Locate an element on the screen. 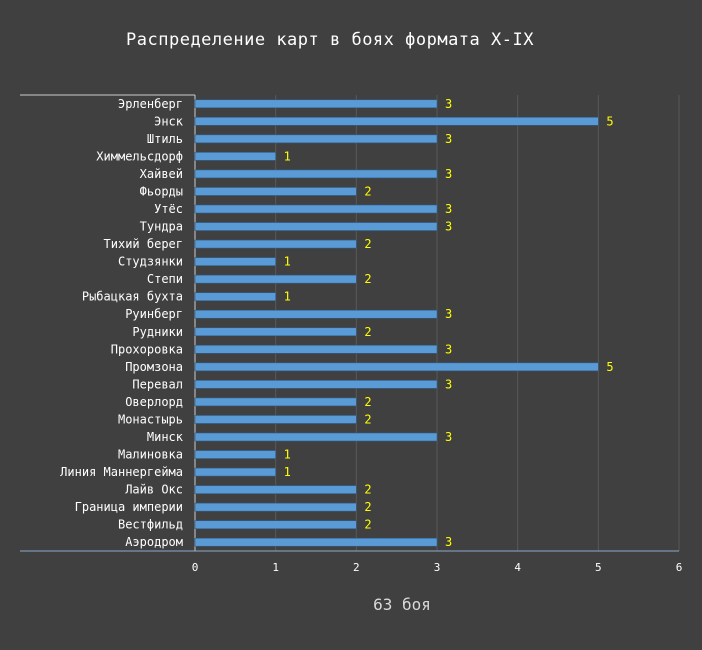 The width and height of the screenshot is (702, 650). category-label: Оверлорд is located at coordinates (154, 402).